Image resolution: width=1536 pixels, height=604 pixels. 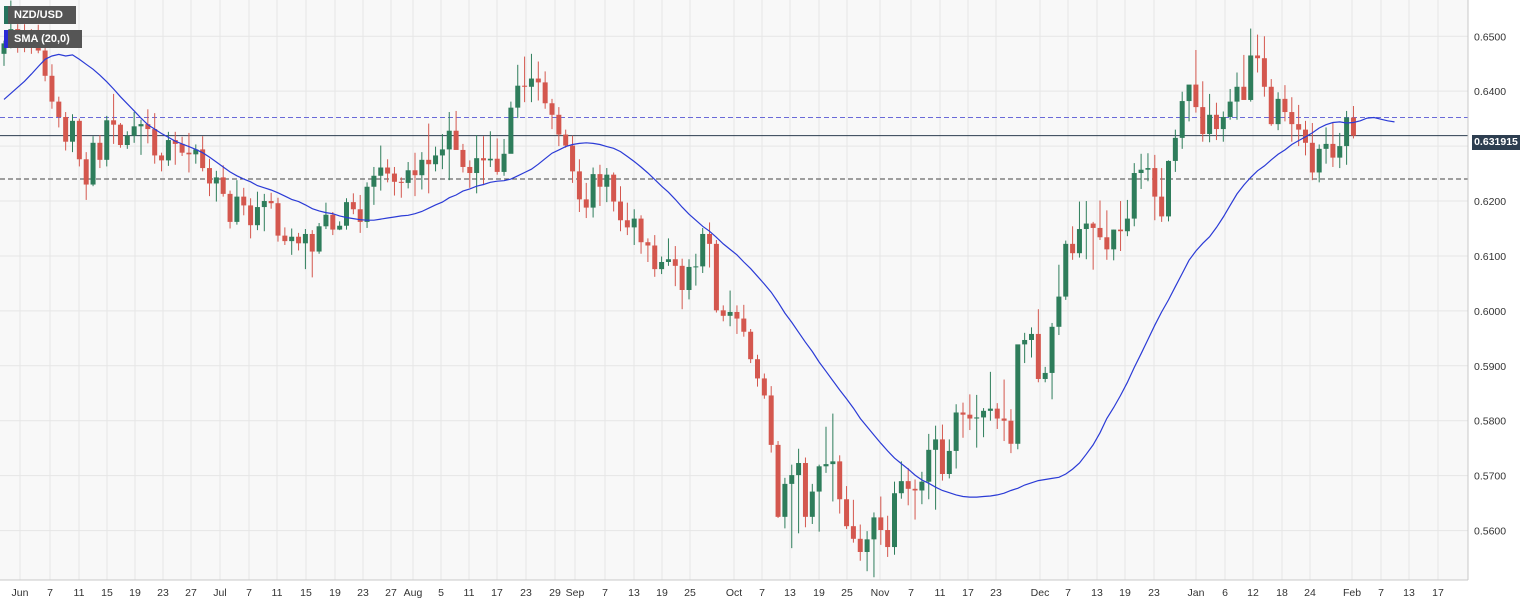 What do you see at coordinates (6, 39) in the screenshot?
I see `legend-indicator-swatch` at bounding box center [6, 39].